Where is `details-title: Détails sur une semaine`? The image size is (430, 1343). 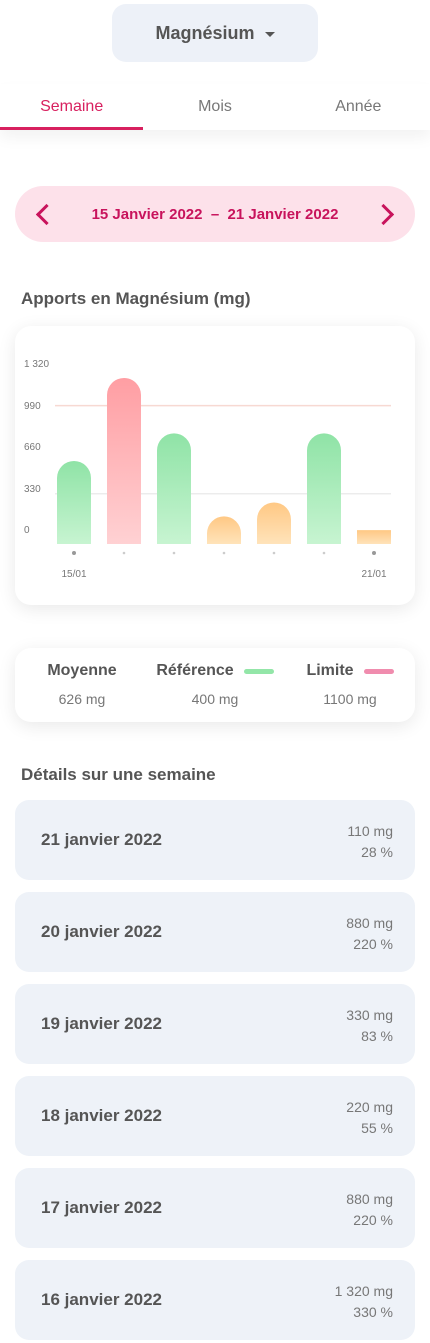
details-title: Détails sur une semaine is located at coordinates (118, 774).